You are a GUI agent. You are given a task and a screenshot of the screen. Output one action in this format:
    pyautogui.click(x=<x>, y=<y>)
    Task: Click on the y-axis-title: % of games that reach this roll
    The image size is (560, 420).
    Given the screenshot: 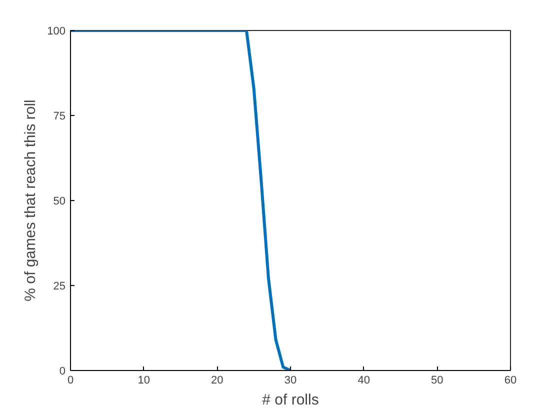 What is the action you would take?
    pyautogui.click(x=31, y=201)
    